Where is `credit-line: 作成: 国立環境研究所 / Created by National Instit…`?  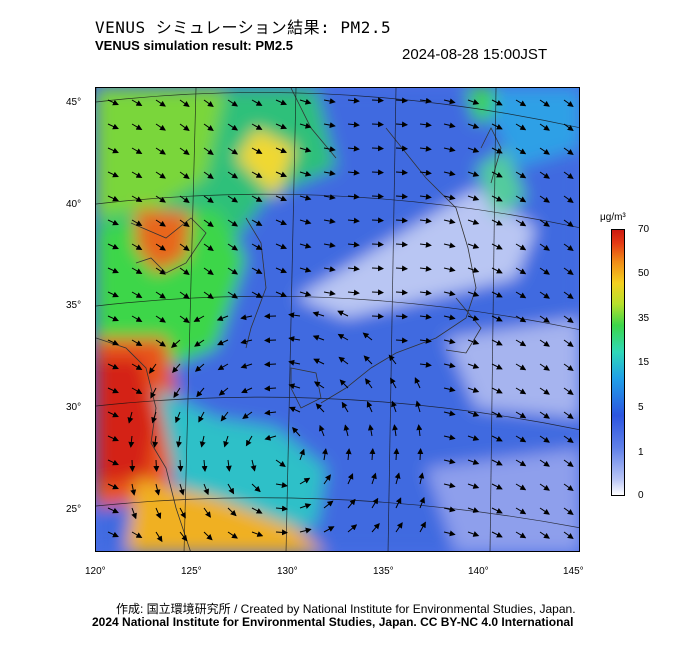
credit-line: 作成: 国立環境研究所 / Created by National Instit… is located at coordinates (346, 609).